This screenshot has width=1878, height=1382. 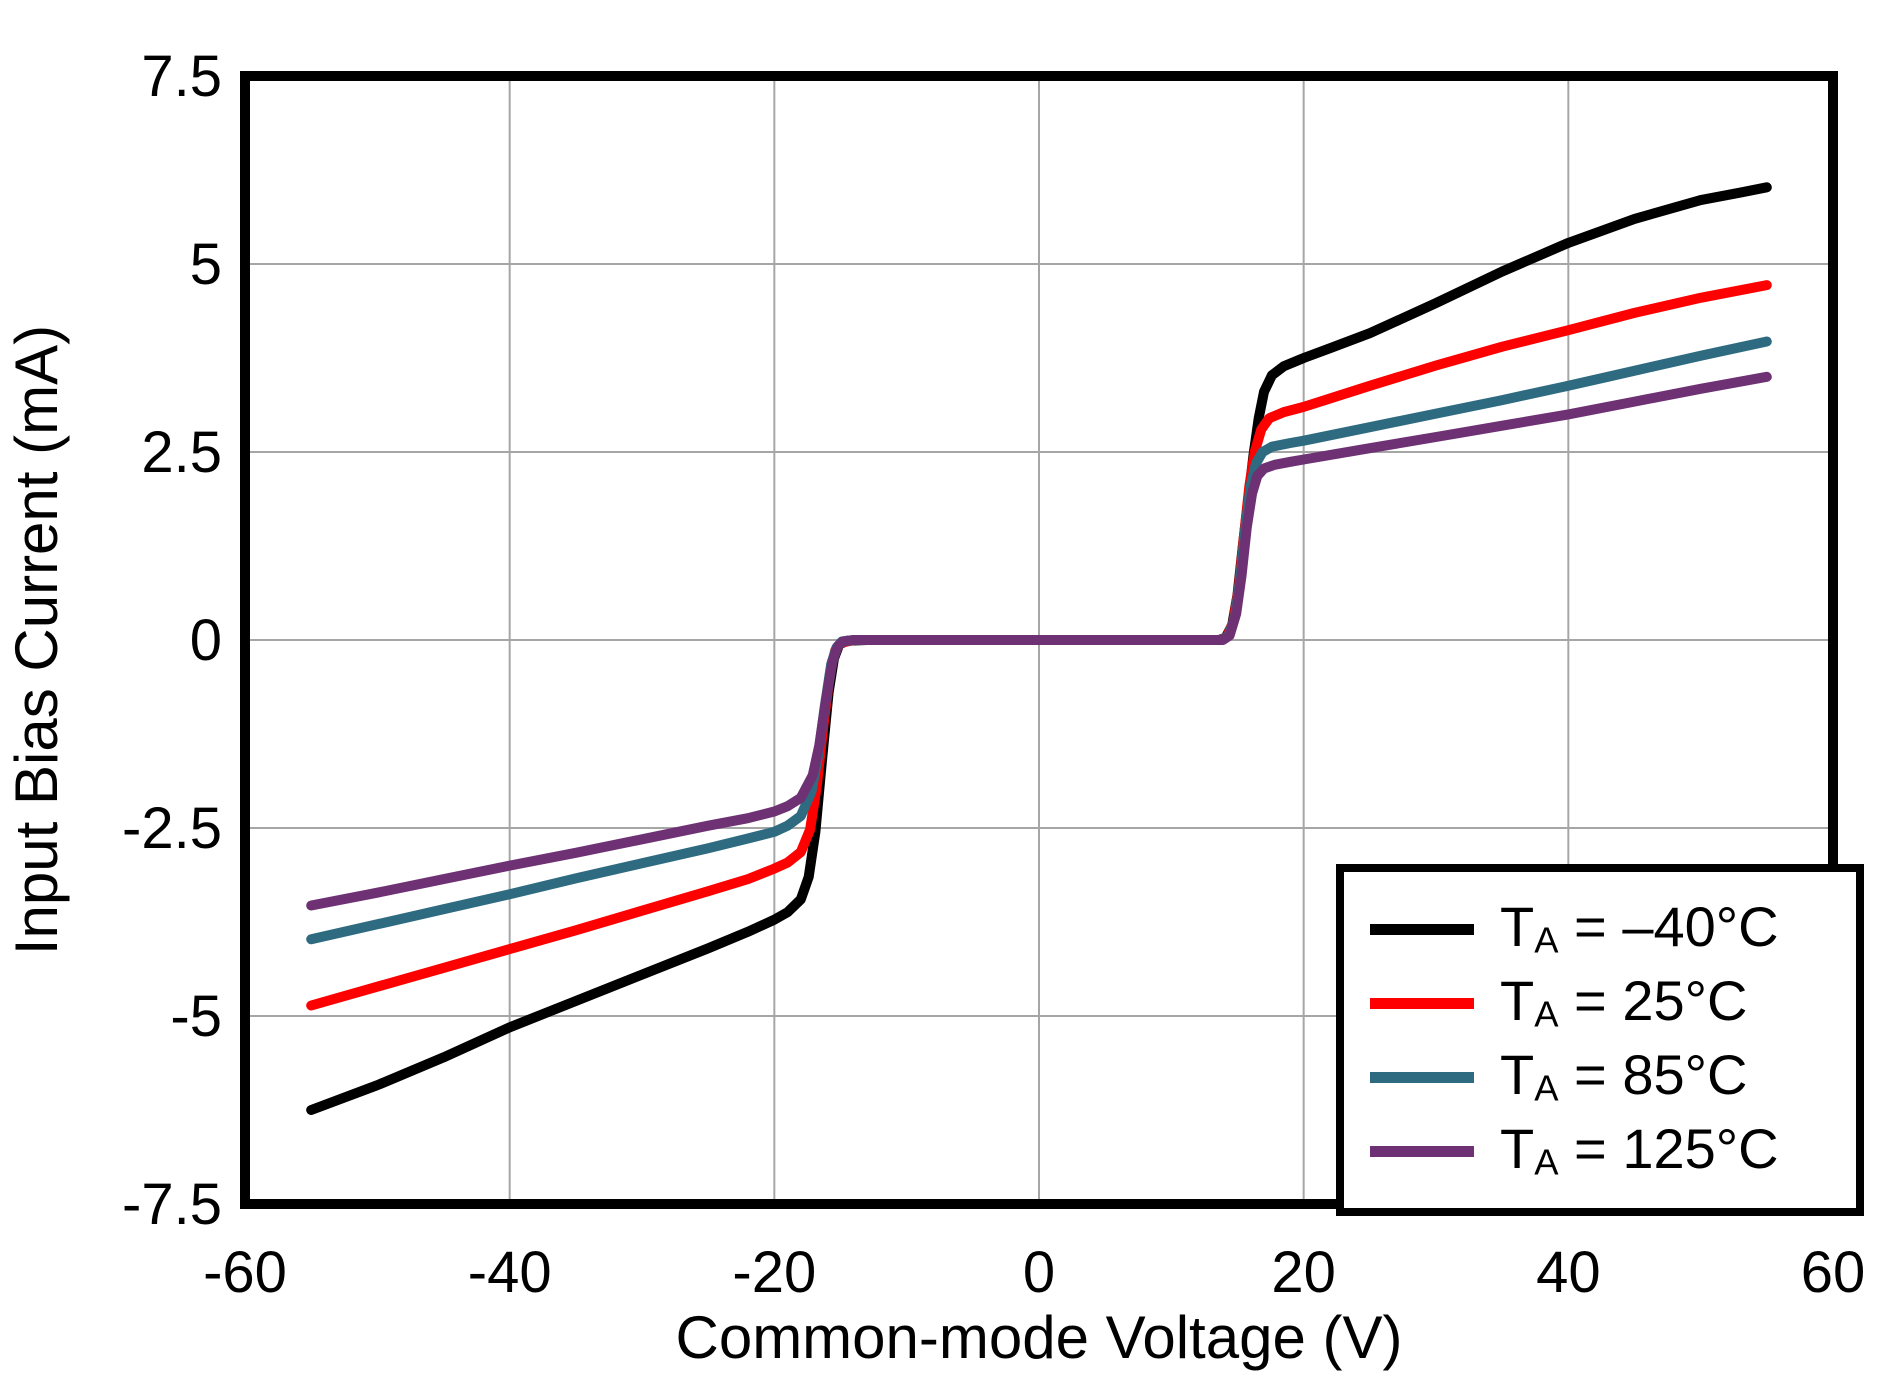 What do you see at coordinates (181, 452) in the screenshot?
I see `y-tick-label: 2.5` at bounding box center [181, 452].